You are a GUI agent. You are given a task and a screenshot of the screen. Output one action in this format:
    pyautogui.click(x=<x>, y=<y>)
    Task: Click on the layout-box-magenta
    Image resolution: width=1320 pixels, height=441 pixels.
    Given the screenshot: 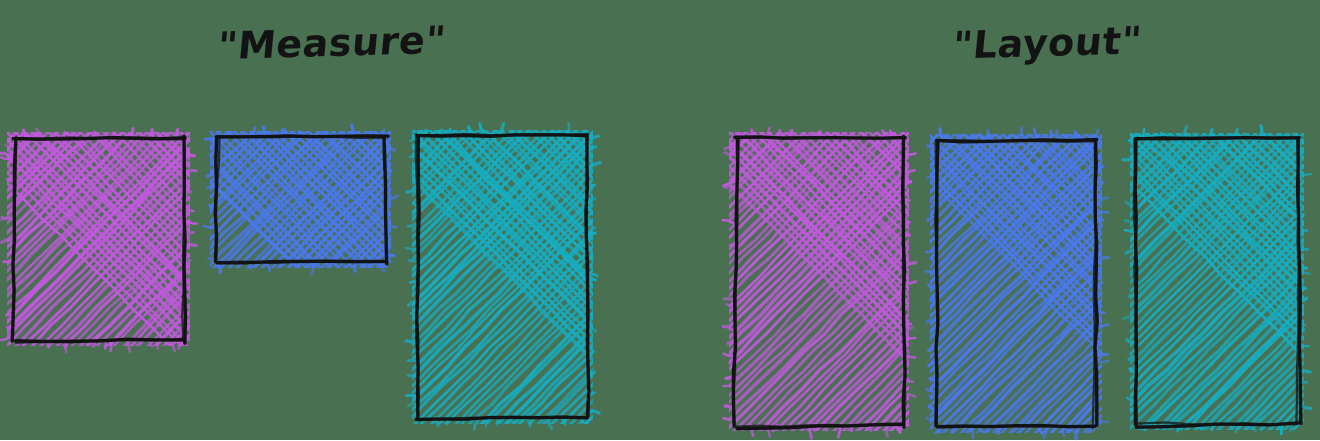 What is the action you would take?
    pyautogui.click(x=819, y=283)
    